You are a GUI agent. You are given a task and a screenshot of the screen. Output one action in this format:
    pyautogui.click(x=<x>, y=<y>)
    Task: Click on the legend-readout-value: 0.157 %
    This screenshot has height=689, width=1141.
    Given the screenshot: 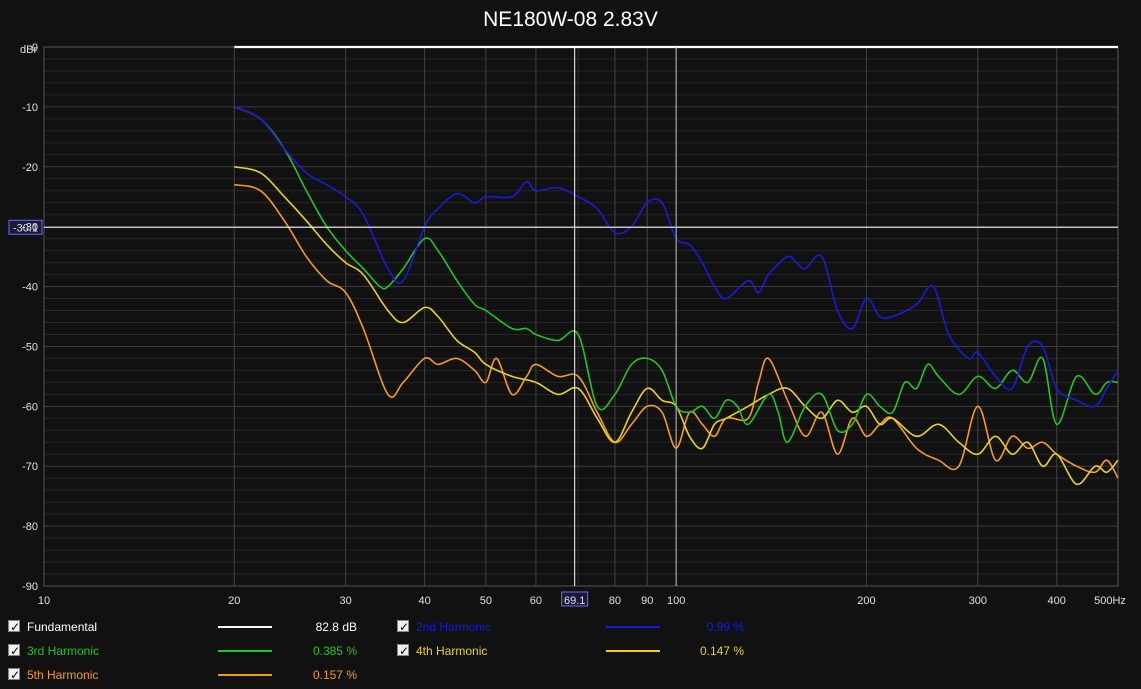 What is the action you would take?
    pyautogui.click(x=334, y=675)
    